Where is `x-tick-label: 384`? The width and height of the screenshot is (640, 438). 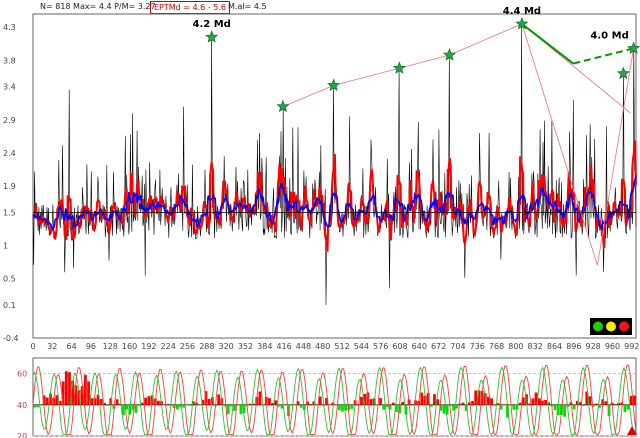 x-tick-label: 384 is located at coordinates (264, 346).